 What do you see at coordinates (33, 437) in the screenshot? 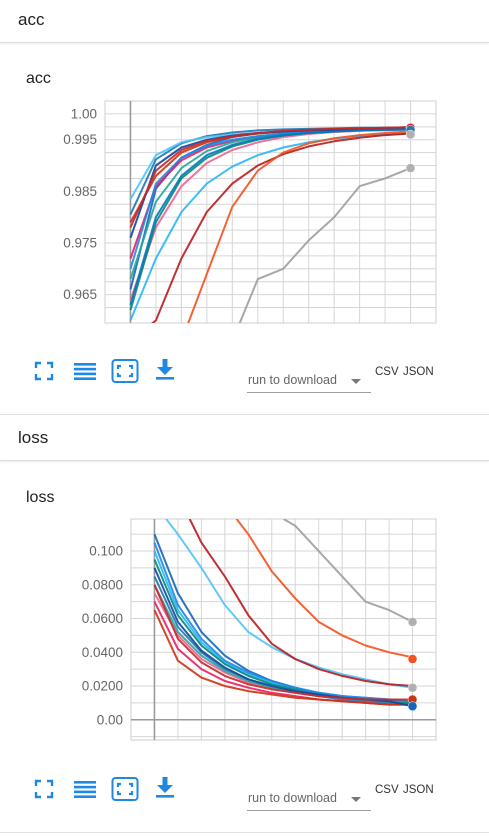
I see `section-header-label: loss` at bounding box center [33, 437].